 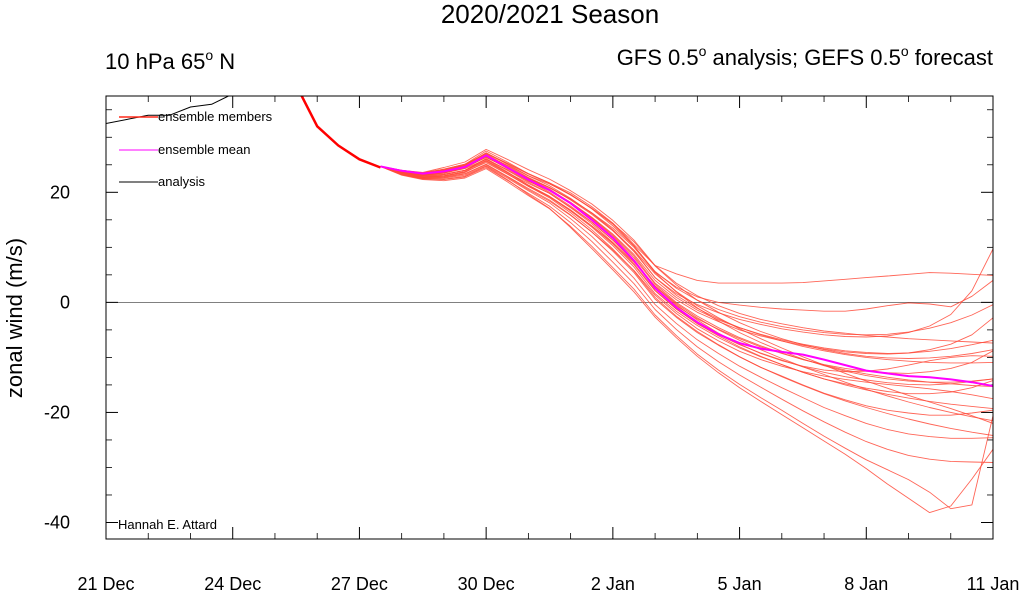 I want to click on x-tick-label: 27 Dec, so click(x=359, y=584).